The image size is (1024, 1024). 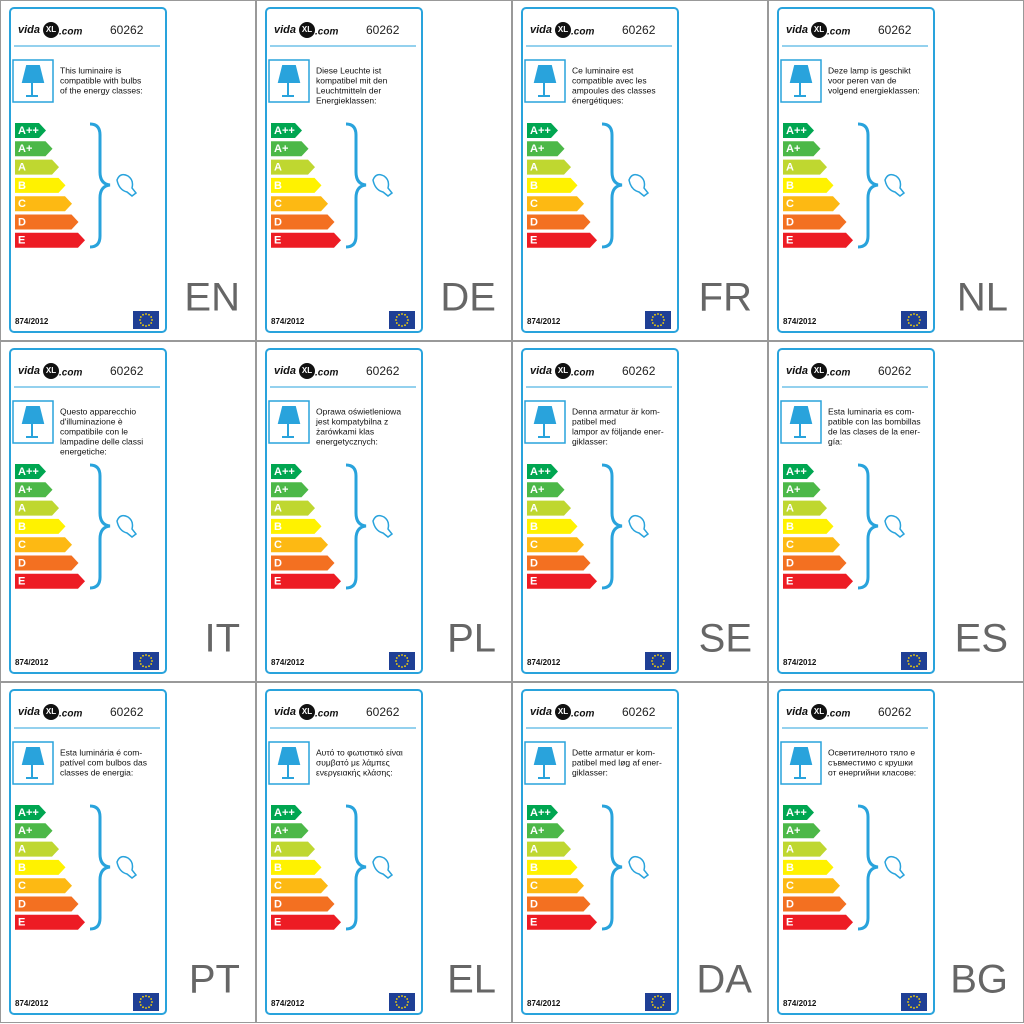 What do you see at coordinates (618, 431) in the screenshot?
I see `compatibility-text: lampor av följande ener-` at bounding box center [618, 431].